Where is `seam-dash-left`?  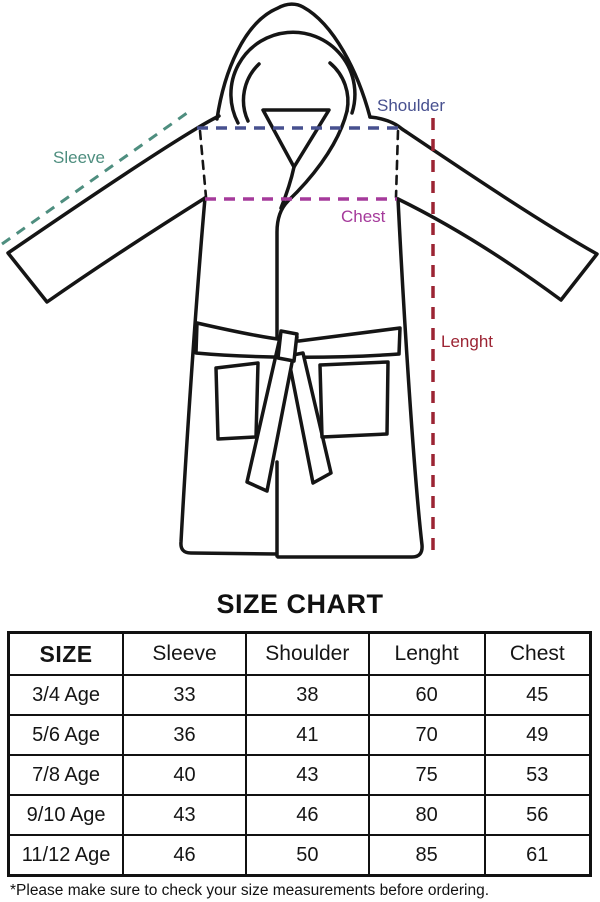
seam-dash-left is located at coordinates (203, 164).